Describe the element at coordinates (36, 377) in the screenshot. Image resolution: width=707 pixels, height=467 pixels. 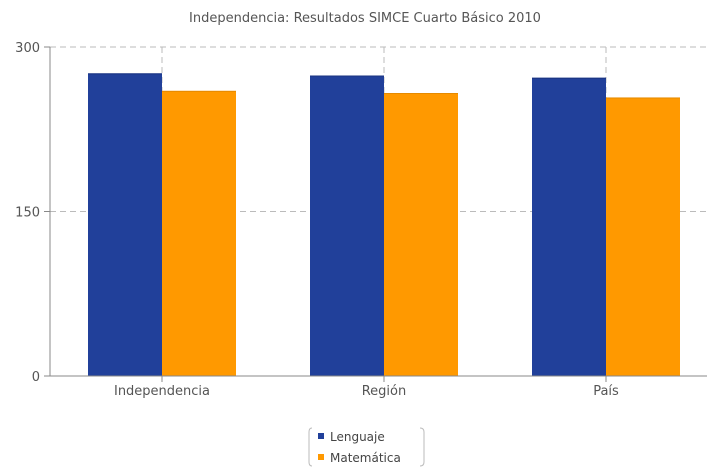
I see `y-tick-label: 0` at that location.